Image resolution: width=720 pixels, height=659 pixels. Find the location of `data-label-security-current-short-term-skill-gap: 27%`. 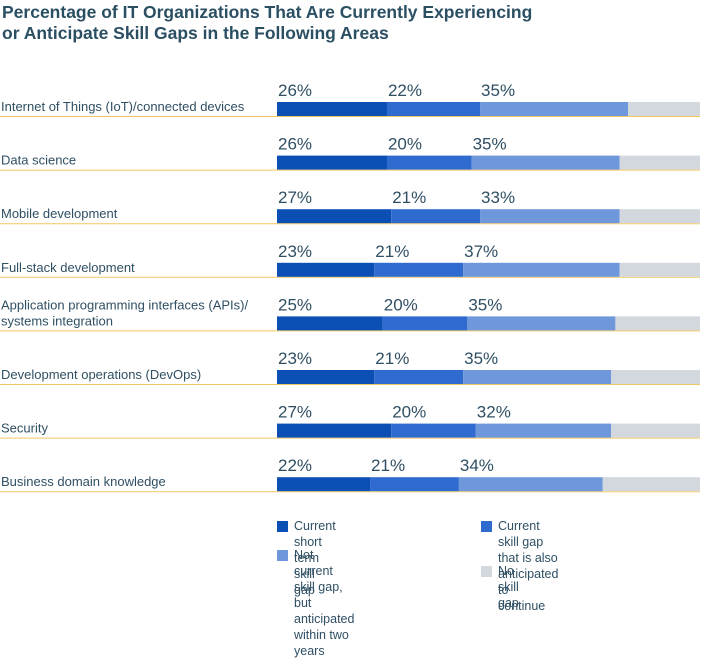

data-label-security-current-short-term-skill-gap: 27% is located at coordinates (295, 412).